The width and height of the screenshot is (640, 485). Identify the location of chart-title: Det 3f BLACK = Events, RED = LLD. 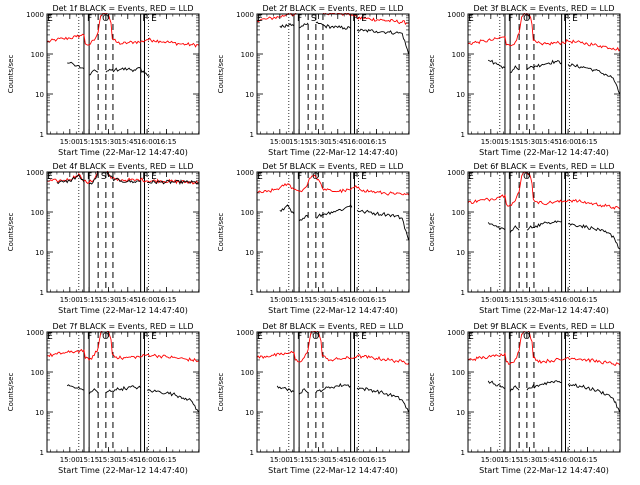
(543, 8).